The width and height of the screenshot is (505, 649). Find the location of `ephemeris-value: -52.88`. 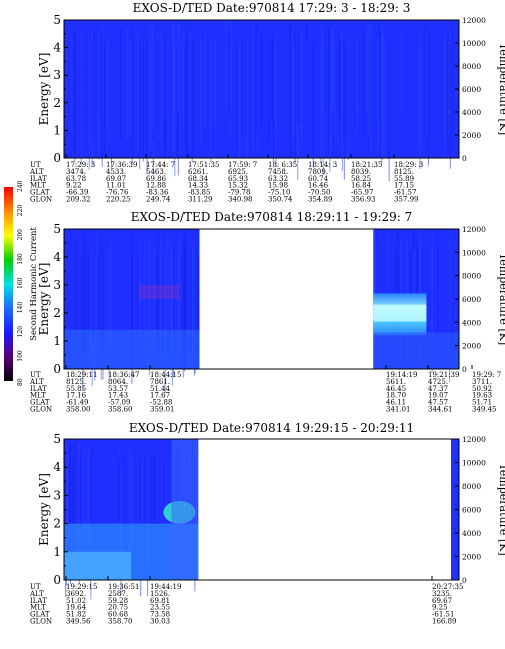

ephemeris-value: -52.88 is located at coordinates (161, 403).